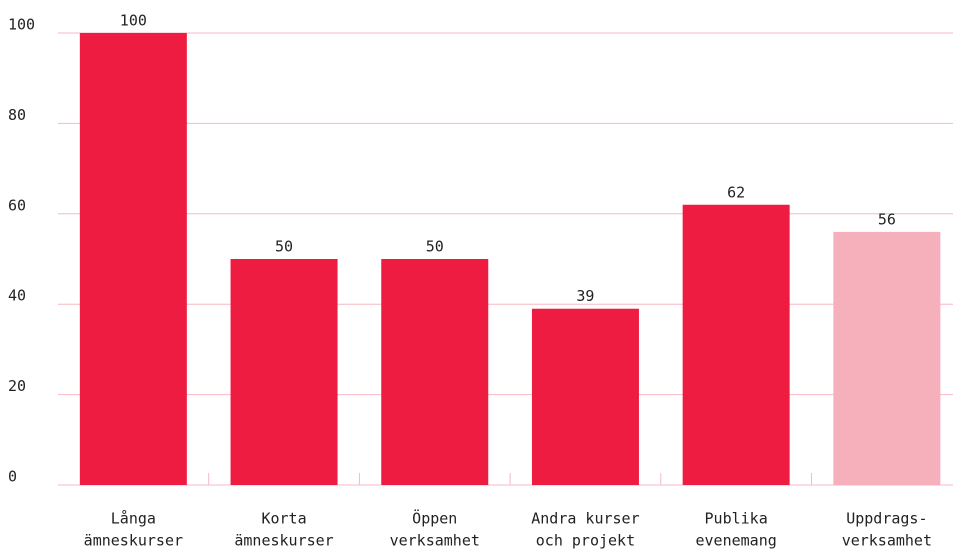  Describe the element at coordinates (12, 477) in the screenshot. I see `y-tick-label: 0` at that location.